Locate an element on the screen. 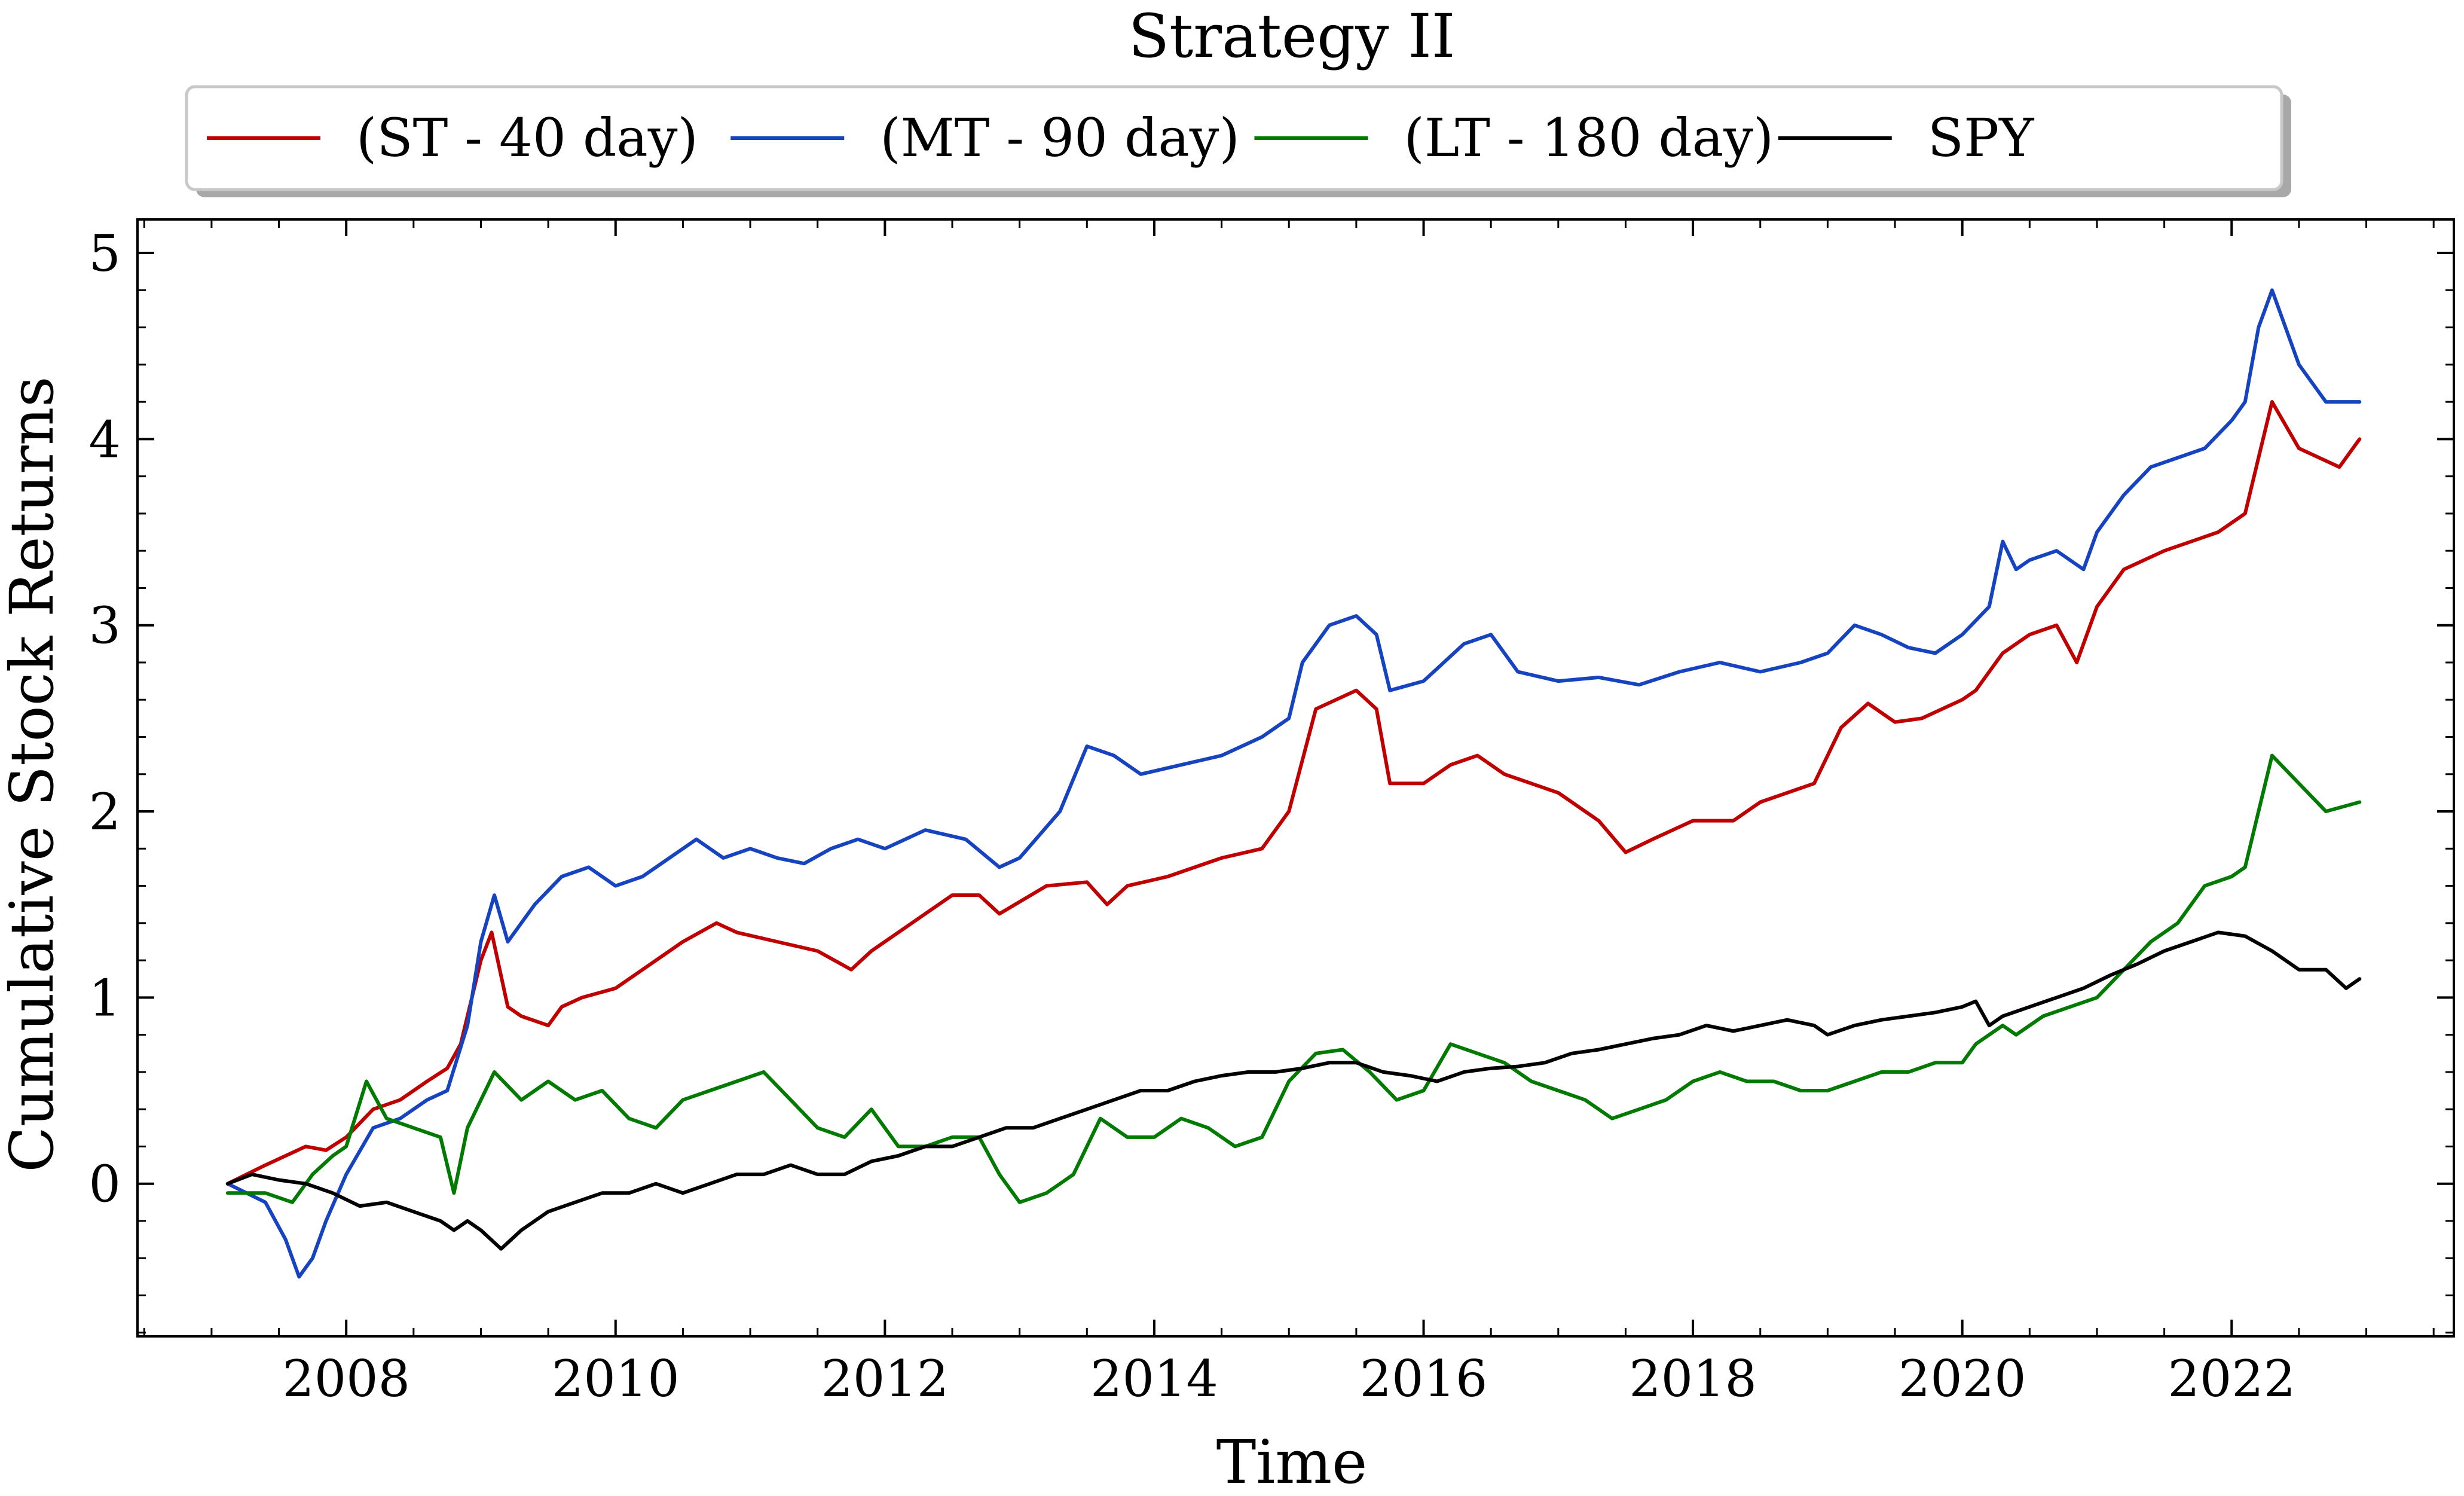 This screenshot has height=1496, width=2464. x-tick-label: 2022 is located at coordinates (2231, 1379).